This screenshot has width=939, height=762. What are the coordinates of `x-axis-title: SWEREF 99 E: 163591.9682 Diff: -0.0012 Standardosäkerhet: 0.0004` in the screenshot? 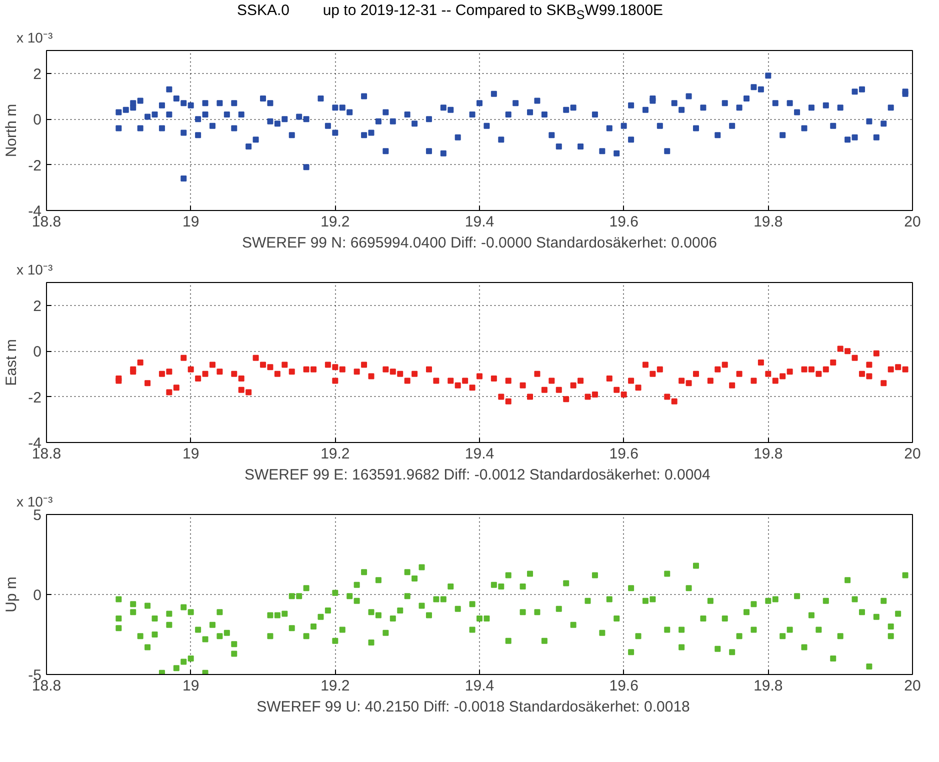 It's located at (477, 475).